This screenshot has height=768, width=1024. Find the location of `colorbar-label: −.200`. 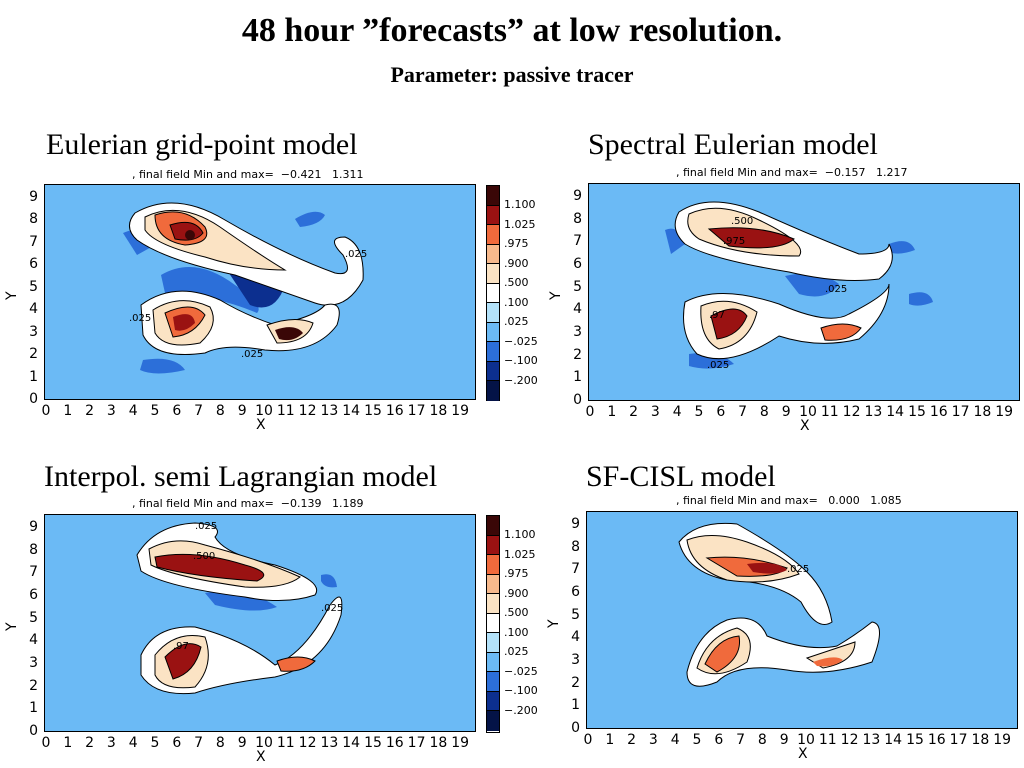

colorbar-label: −.200 is located at coordinates (521, 710).